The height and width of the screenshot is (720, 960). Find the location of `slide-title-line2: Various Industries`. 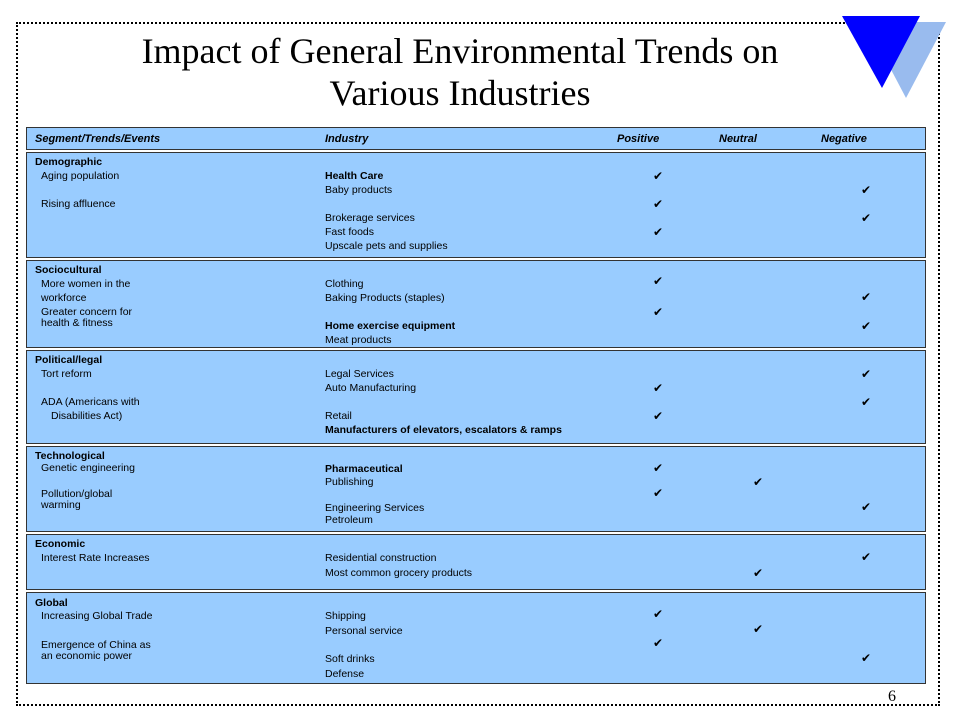

slide-title-line2: Various Industries is located at coordinates (460, 93).